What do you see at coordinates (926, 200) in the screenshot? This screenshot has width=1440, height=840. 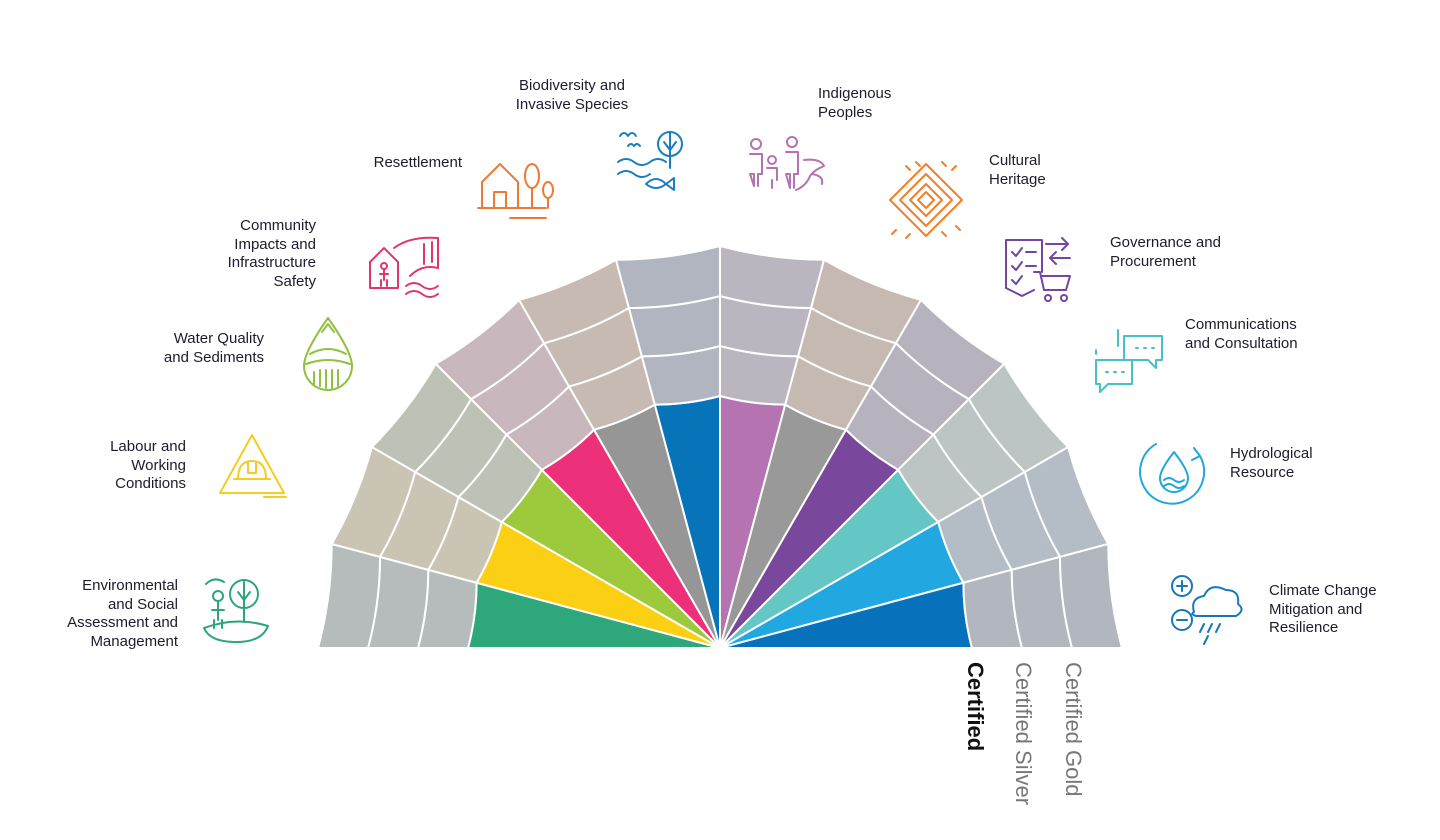 I see `diamond-pattern-icon` at bounding box center [926, 200].